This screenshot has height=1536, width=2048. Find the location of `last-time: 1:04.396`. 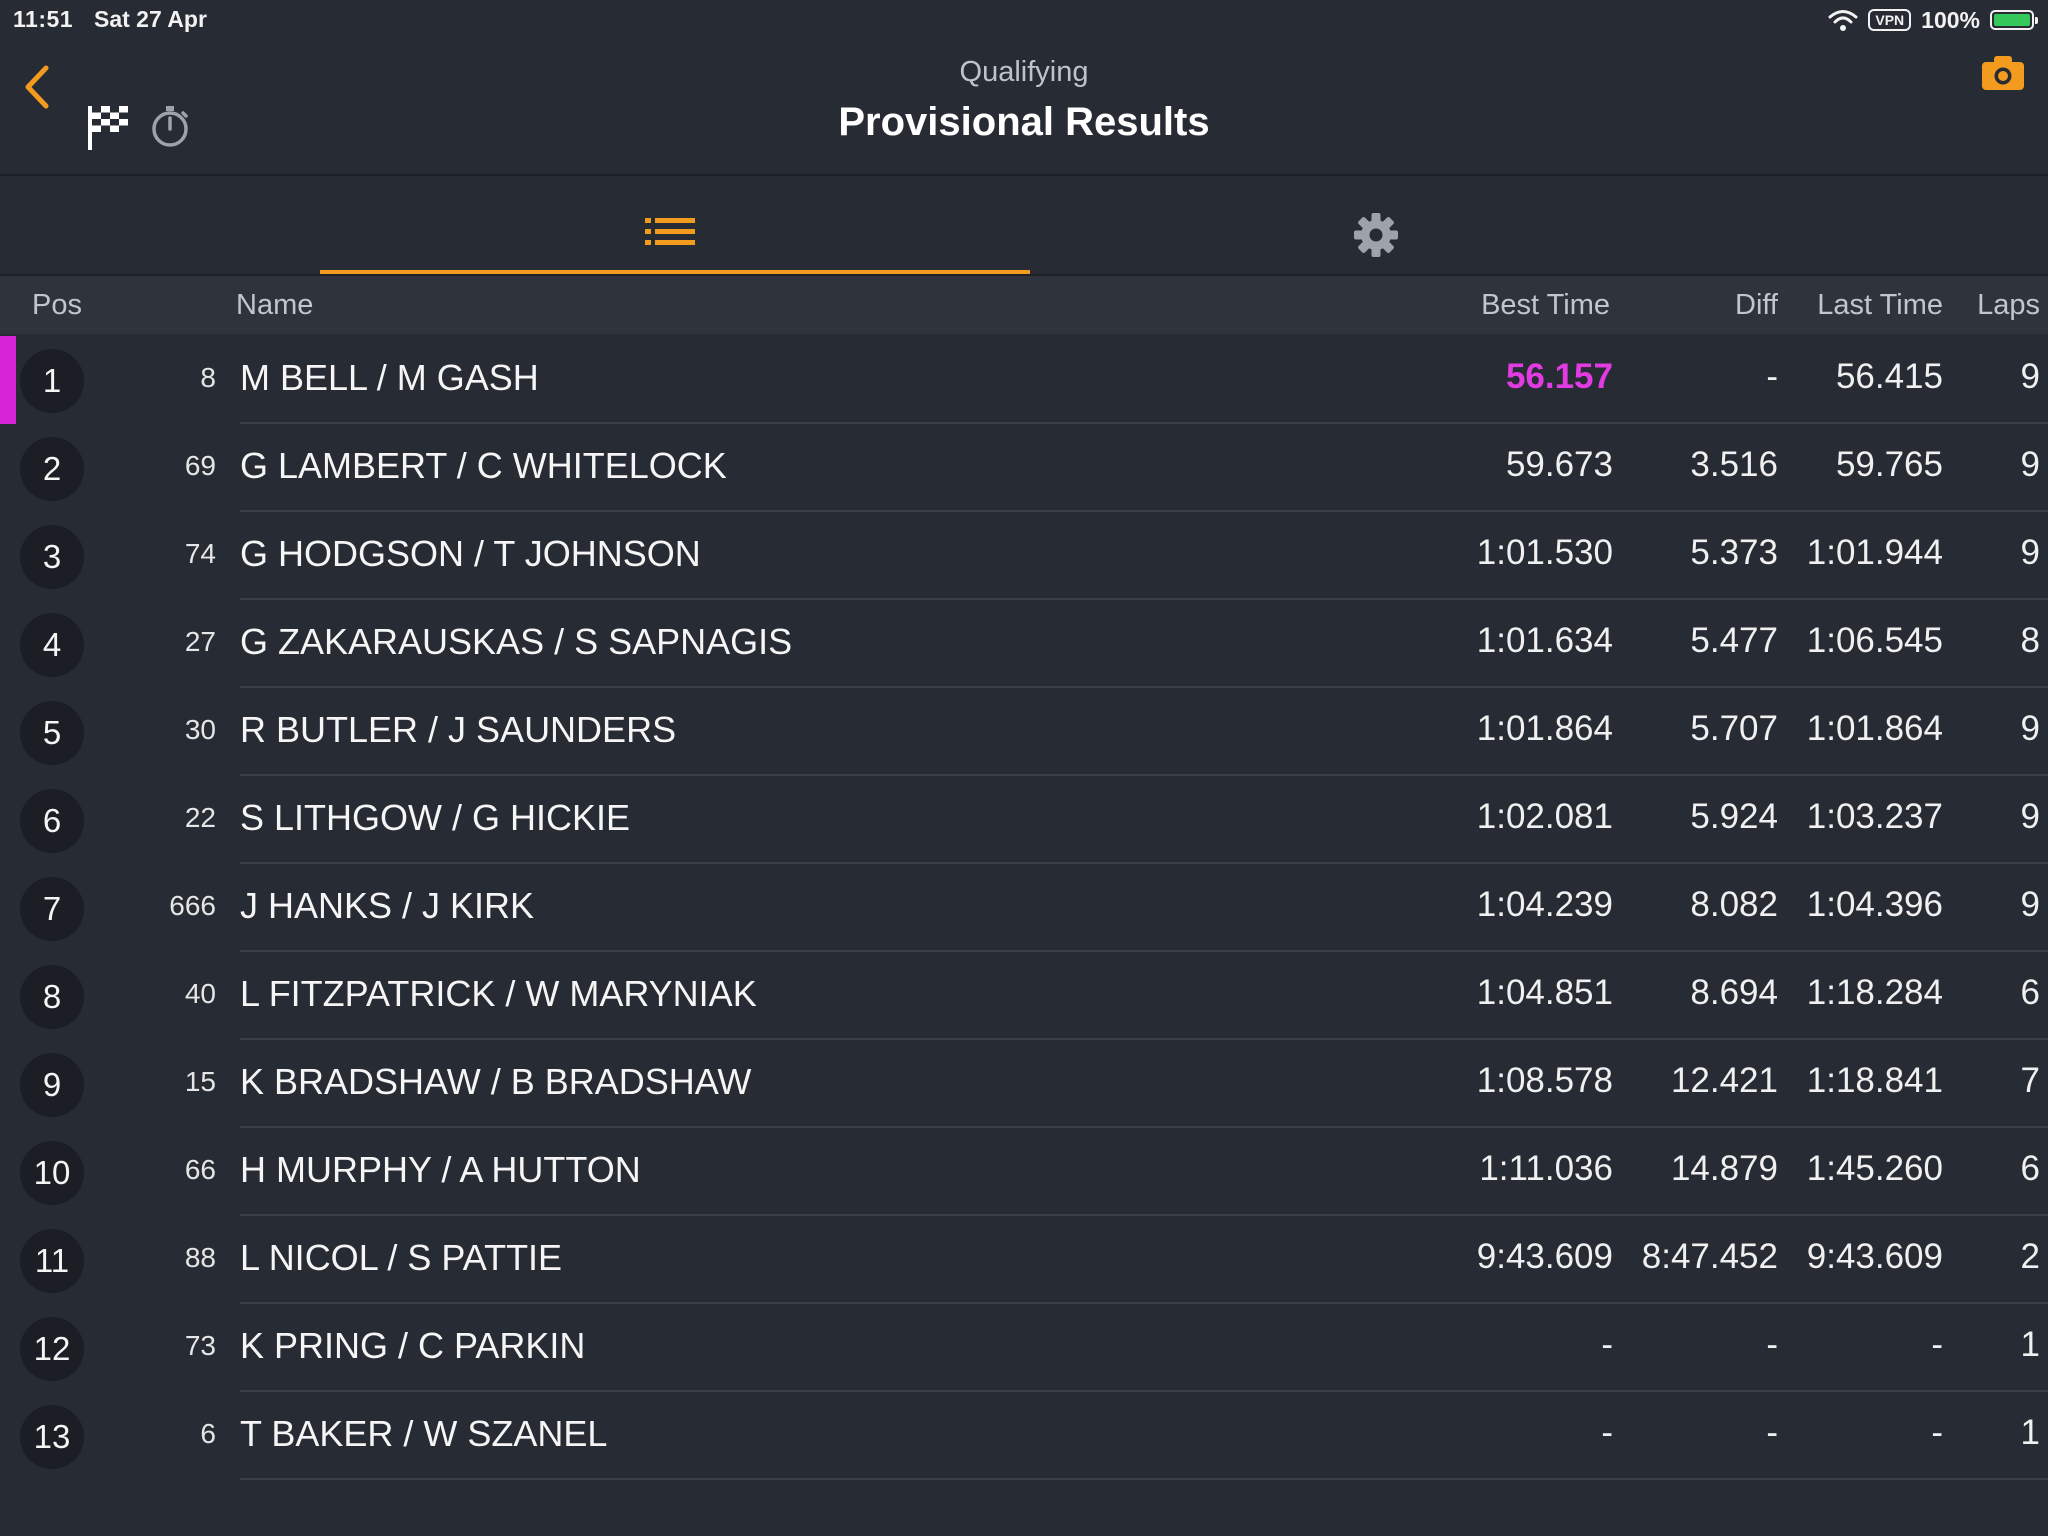

last-time: 1:04.396 is located at coordinates (1874, 904).